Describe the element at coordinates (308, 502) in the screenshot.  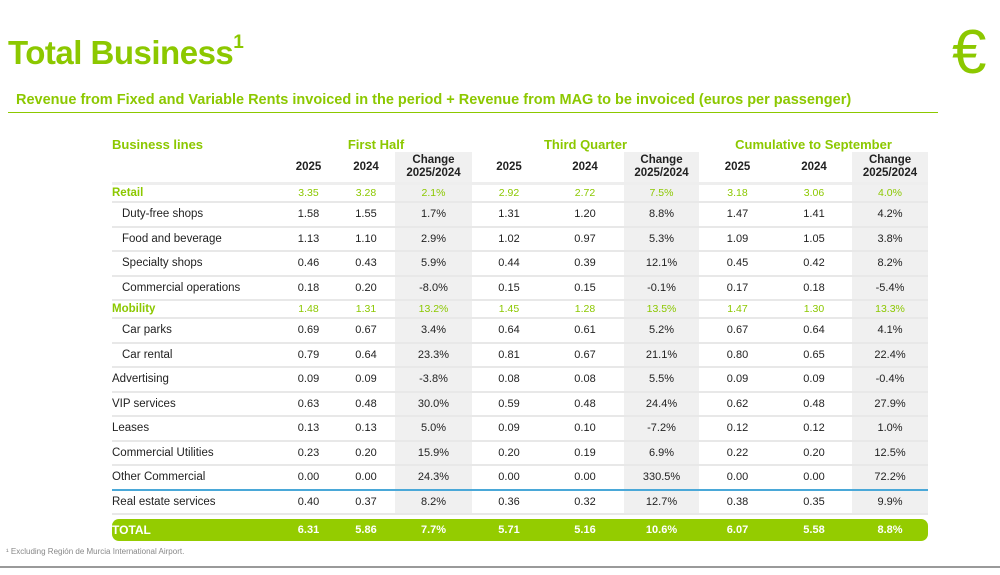
I see `value-cell: 0.40` at that location.